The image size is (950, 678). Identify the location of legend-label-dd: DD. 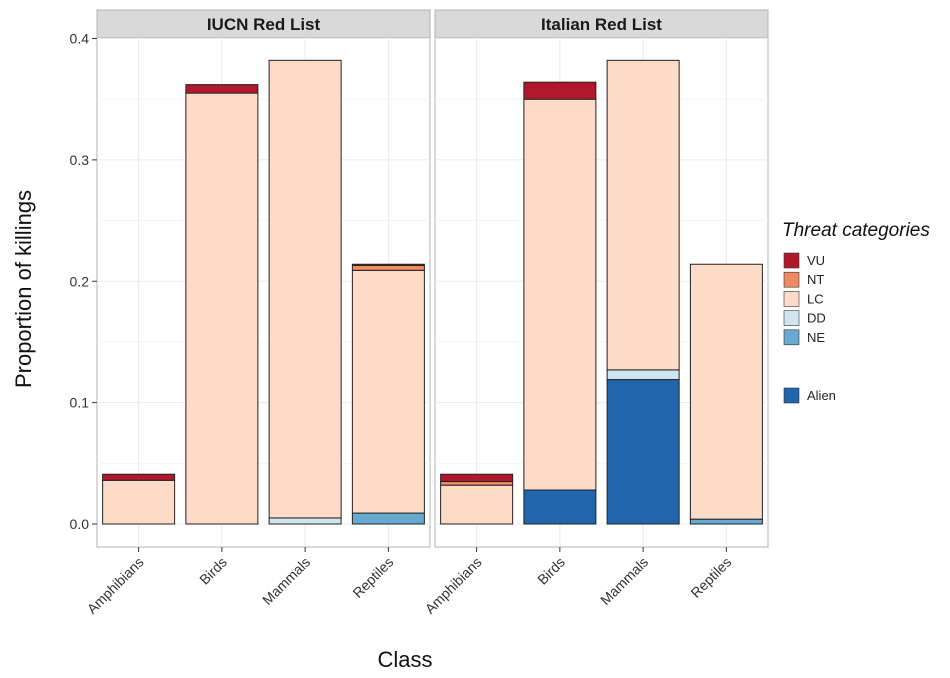
(816, 318).